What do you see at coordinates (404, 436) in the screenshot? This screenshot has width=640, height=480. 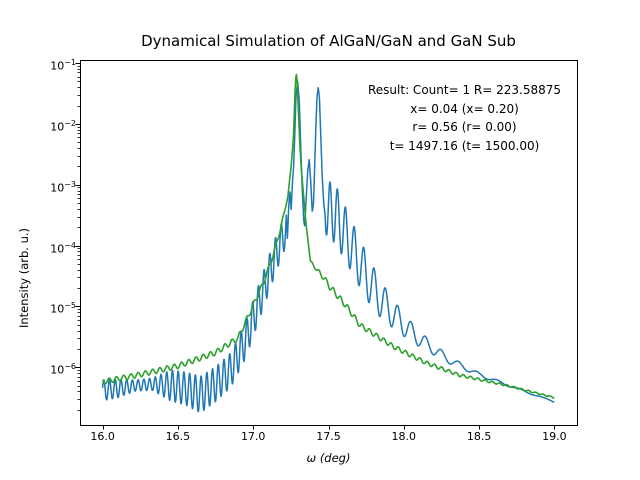 I see `x-tick-label: 18.0` at bounding box center [404, 436].